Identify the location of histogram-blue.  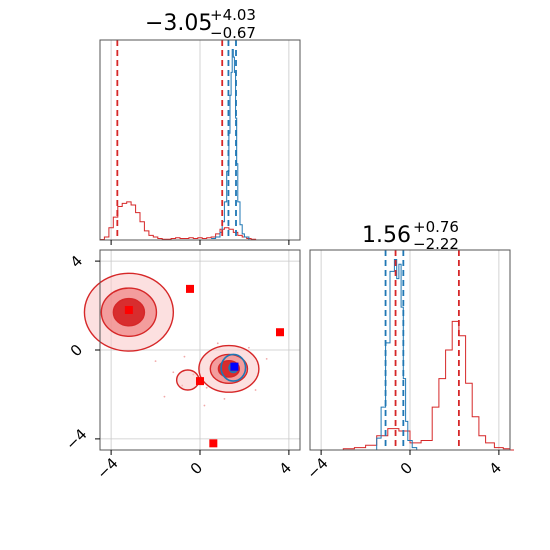
(395, 355).